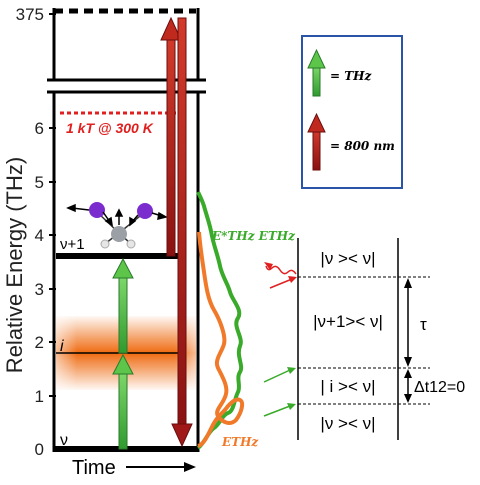  I want to click on tick-label-5: 5, so click(39, 182).